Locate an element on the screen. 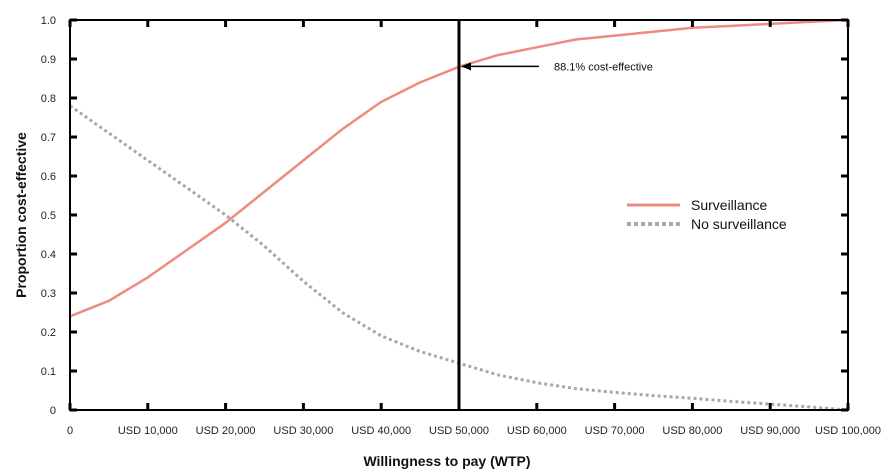  y-tick-label: 0.2 is located at coordinates (48, 333).